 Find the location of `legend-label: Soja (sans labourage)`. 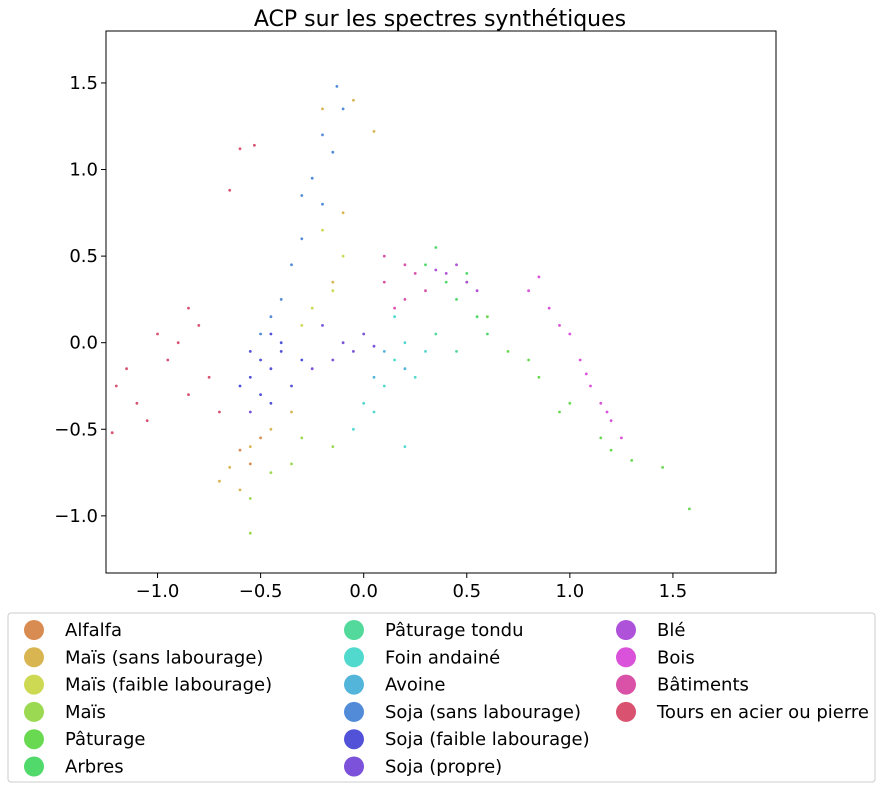

legend-label: Soja (sans labourage) is located at coordinates (483, 712).